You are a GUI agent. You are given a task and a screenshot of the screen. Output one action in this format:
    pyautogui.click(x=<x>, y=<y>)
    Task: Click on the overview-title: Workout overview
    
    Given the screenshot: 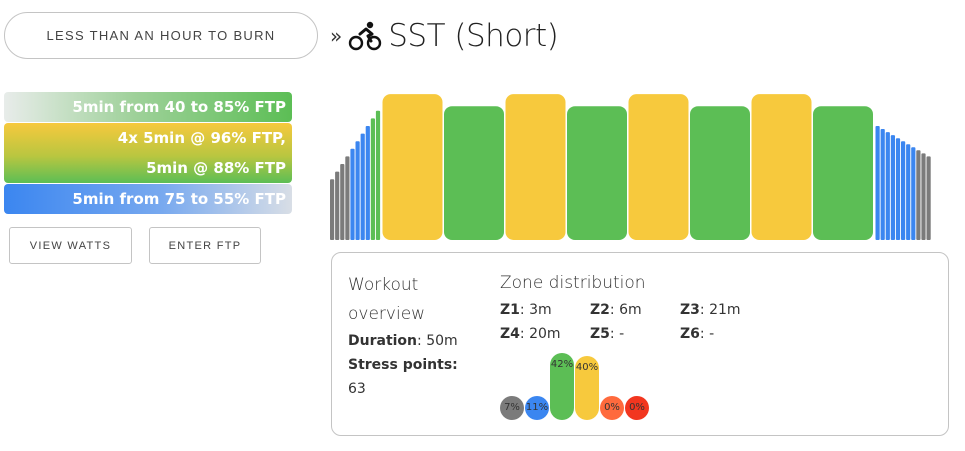 What is the action you would take?
    pyautogui.click(x=387, y=299)
    